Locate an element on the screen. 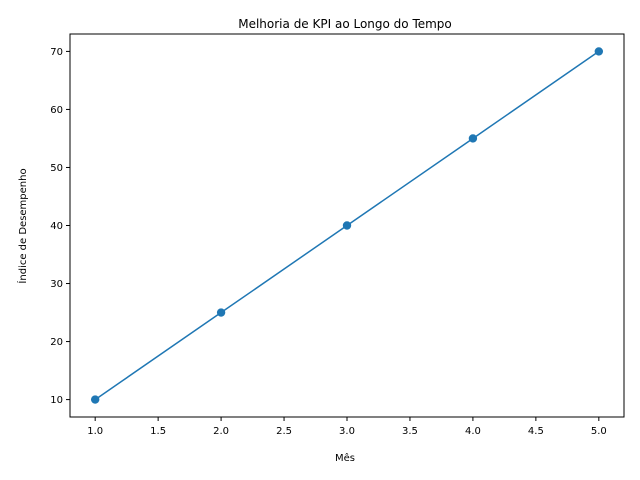 This screenshot has width=640, height=480. y-axis-ticks: 10 20 30 40 50 60 70 is located at coordinates (60, 226).